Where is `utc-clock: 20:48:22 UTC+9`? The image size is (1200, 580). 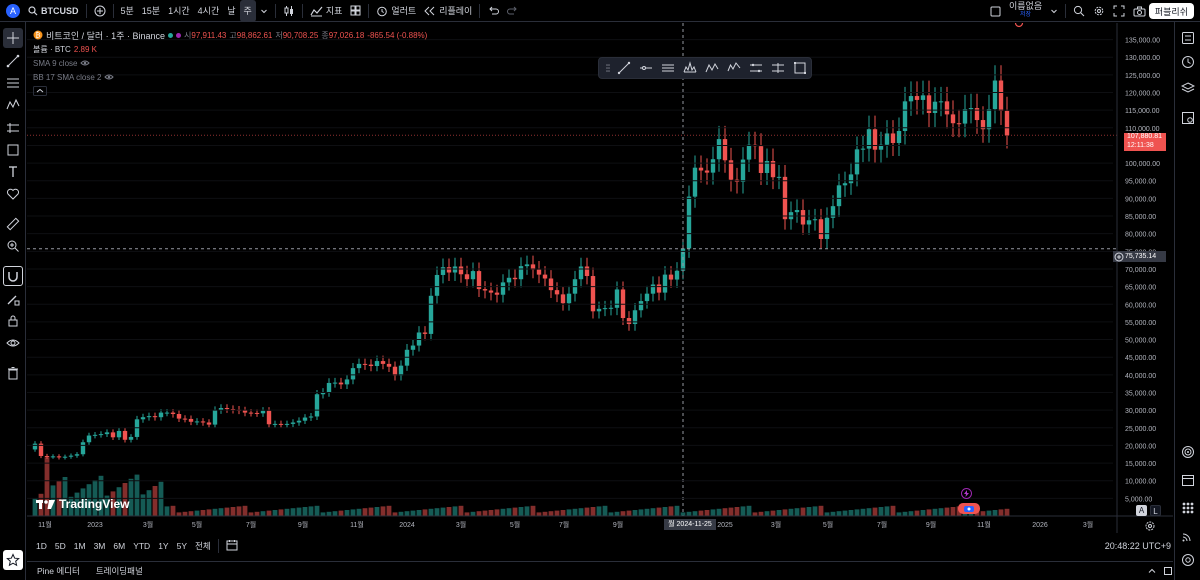
utc-clock: 20:48:22 UTC+9 is located at coordinates (1137, 546).